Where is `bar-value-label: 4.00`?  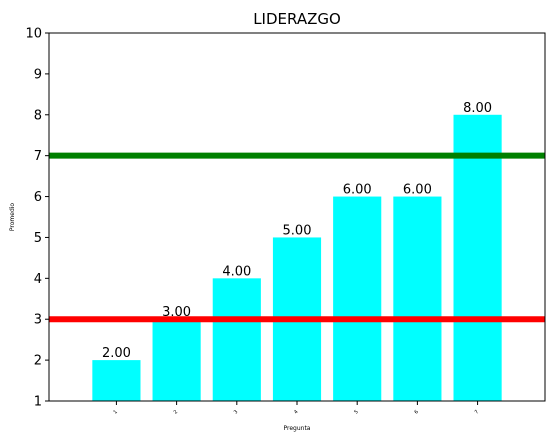
bar-value-label: 4.00 is located at coordinates (236, 271).